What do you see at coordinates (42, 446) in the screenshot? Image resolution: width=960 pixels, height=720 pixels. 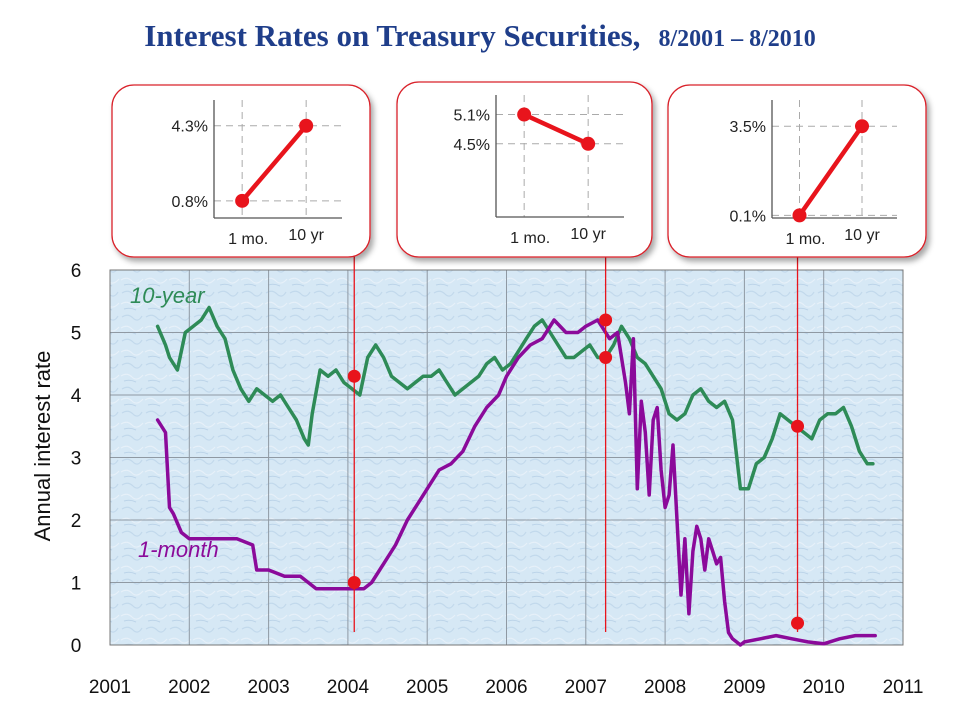 I see `y-axis-label: Annual interest rate` at bounding box center [42, 446].